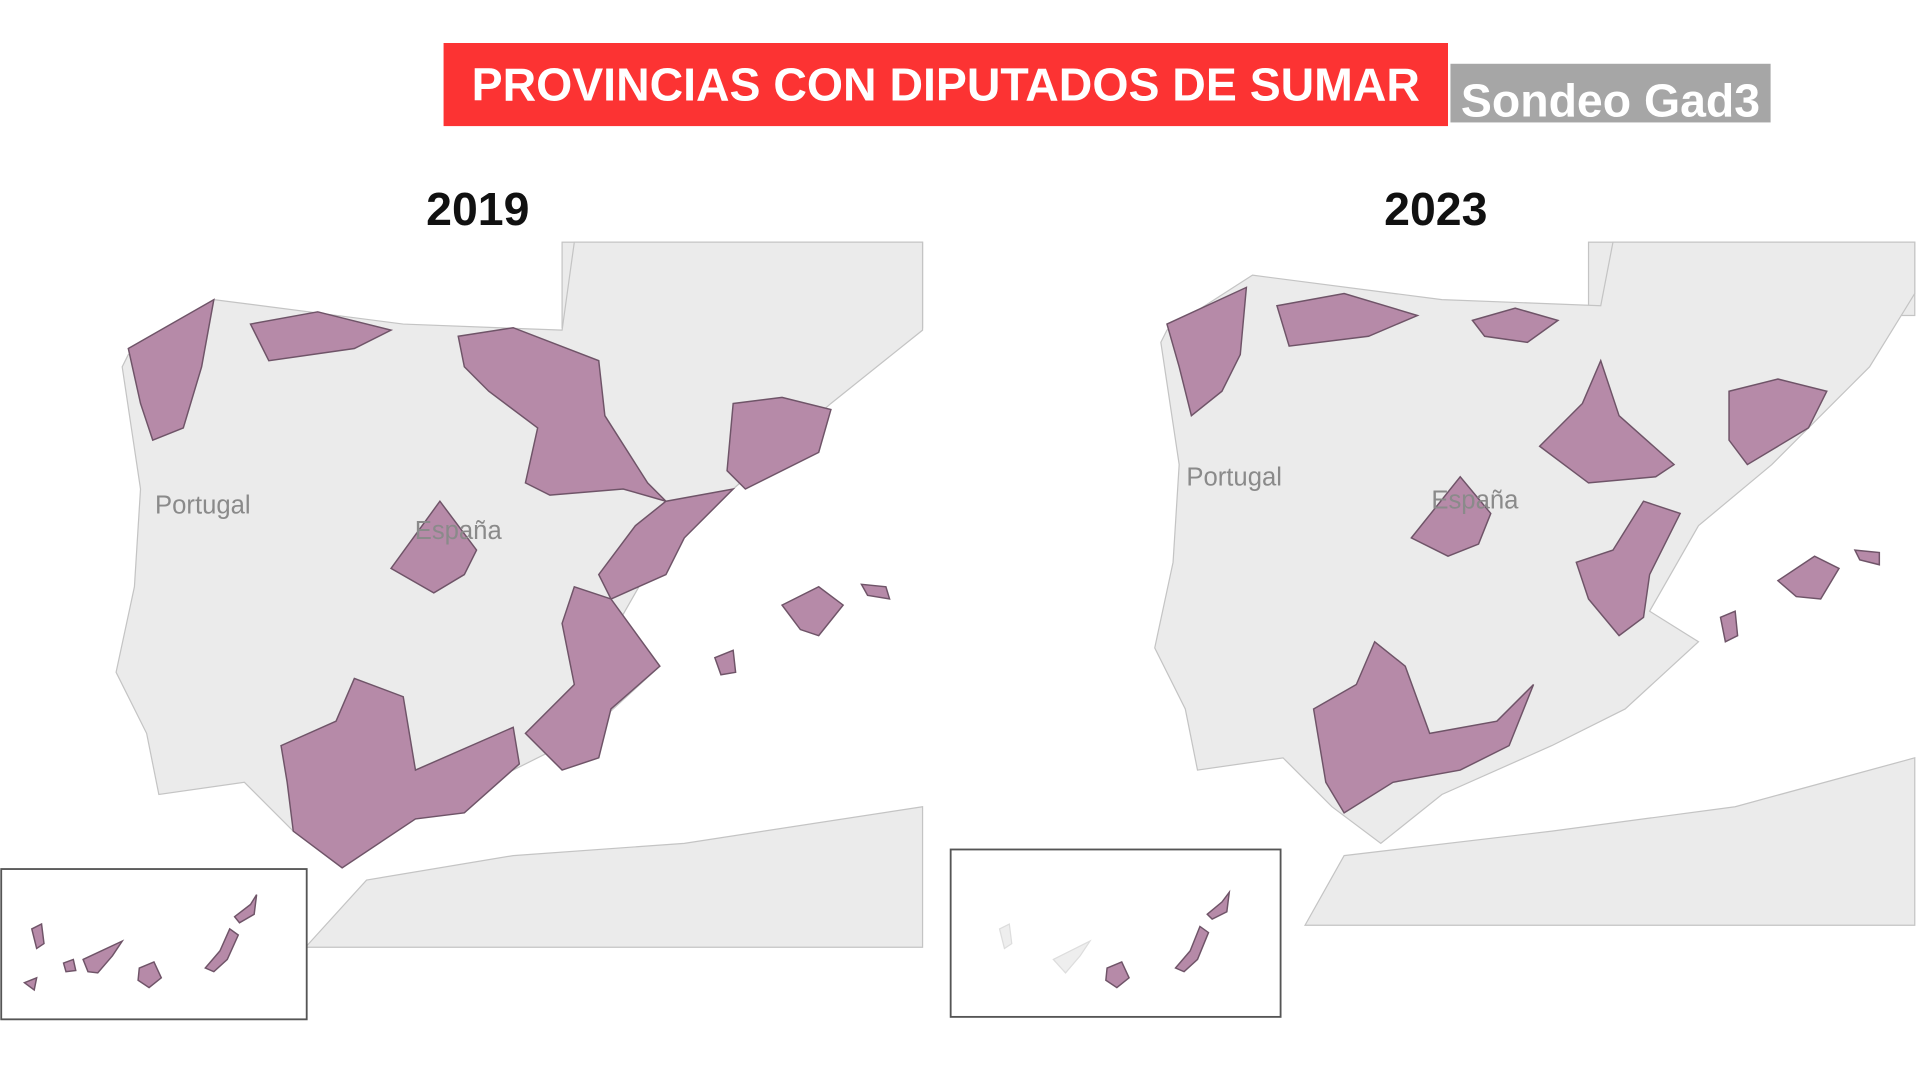  Describe the element at coordinates (1515, 325) in the screenshot. I see `region-basque` at that location.